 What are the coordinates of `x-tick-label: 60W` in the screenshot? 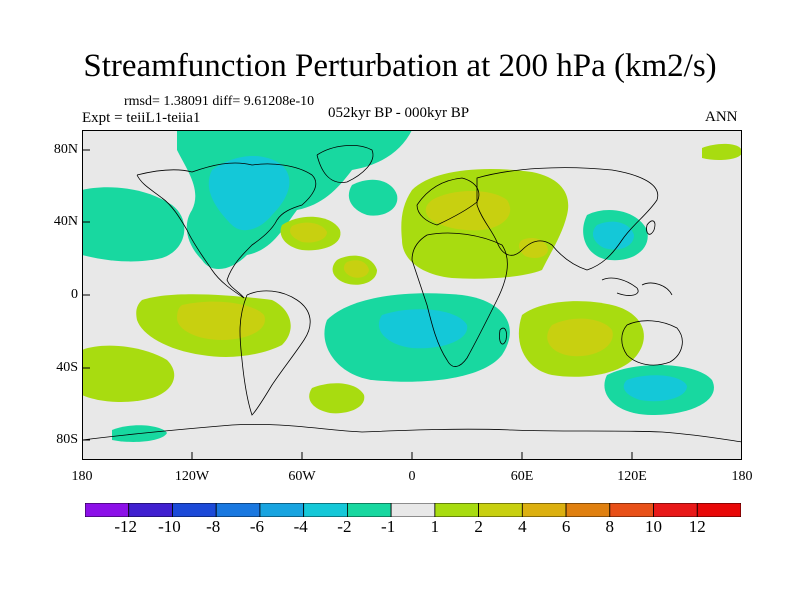 It's located at (302, 476).